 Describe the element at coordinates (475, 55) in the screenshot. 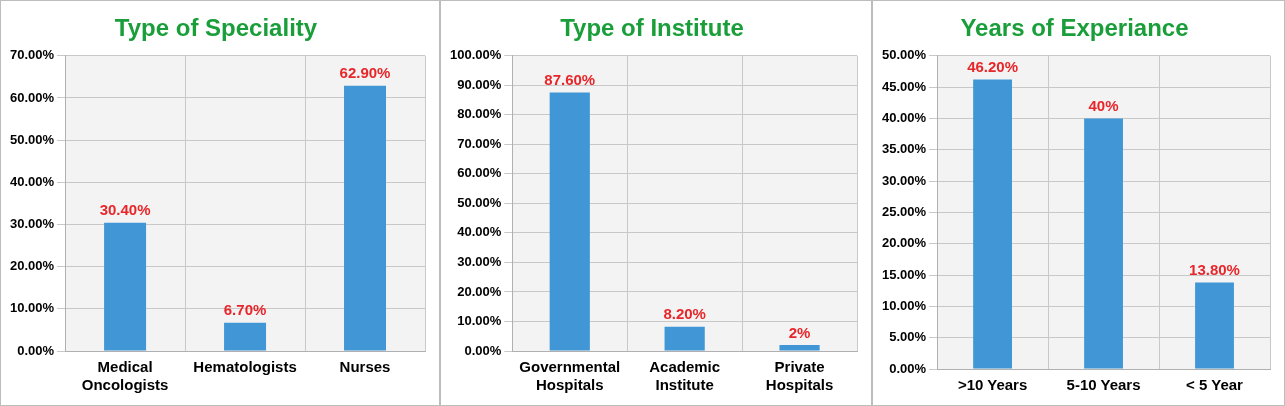

I see `y-tick-label: 100.00%` at that location.